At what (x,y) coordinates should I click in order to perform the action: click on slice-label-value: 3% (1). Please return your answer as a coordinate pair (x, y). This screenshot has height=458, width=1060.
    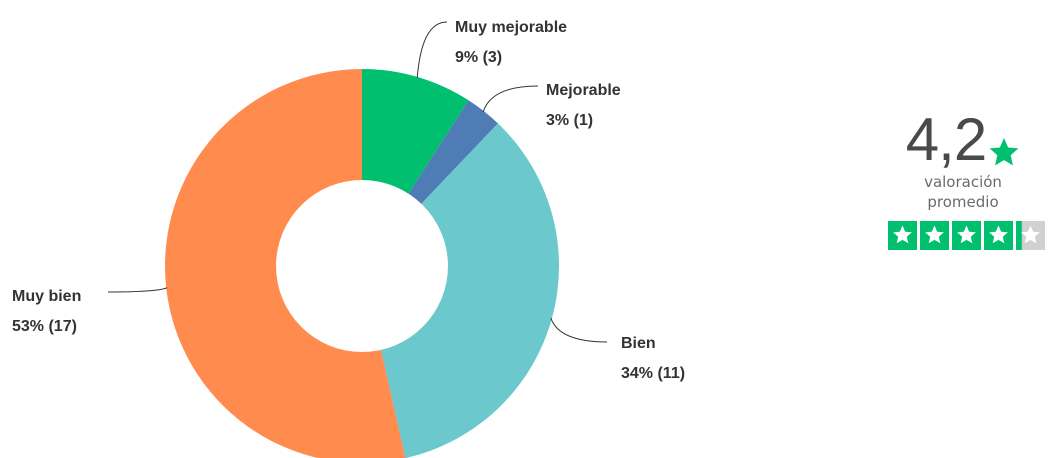
    Looking at the image, I should click on (569, 120).